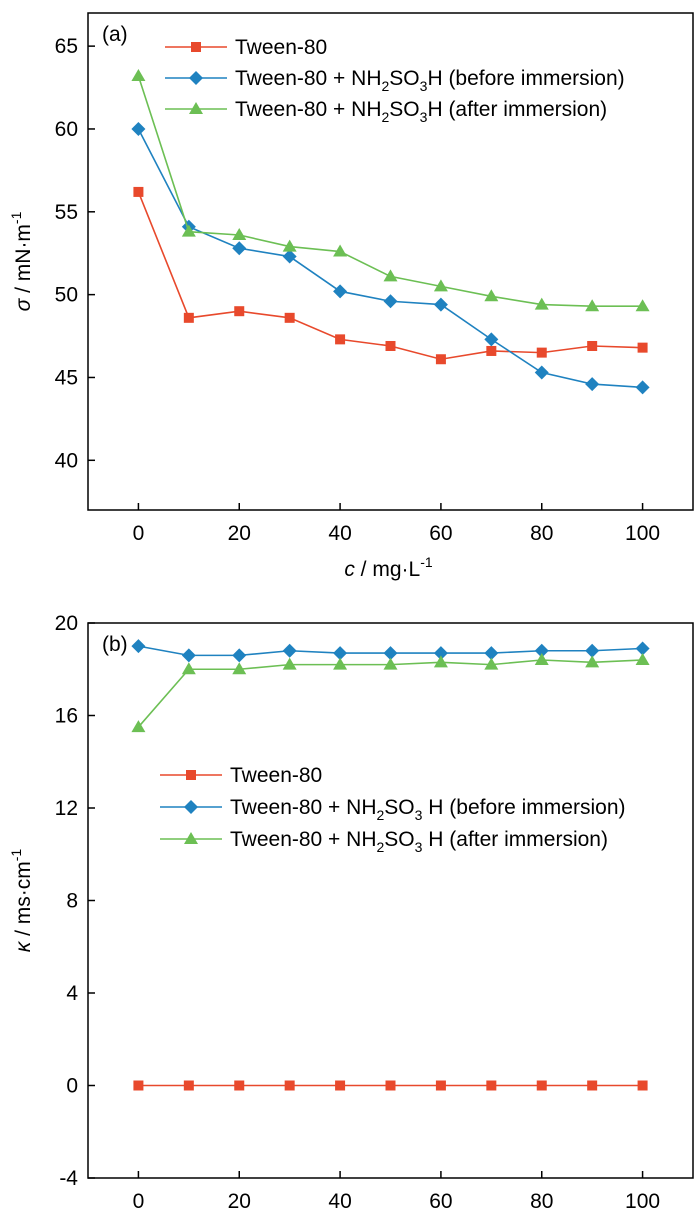 The height and width of the screenshot is (1220, 700). Describe the element at coordinates (66, 46) in the screenshot. I see `y-tick-label: 65` at that location.